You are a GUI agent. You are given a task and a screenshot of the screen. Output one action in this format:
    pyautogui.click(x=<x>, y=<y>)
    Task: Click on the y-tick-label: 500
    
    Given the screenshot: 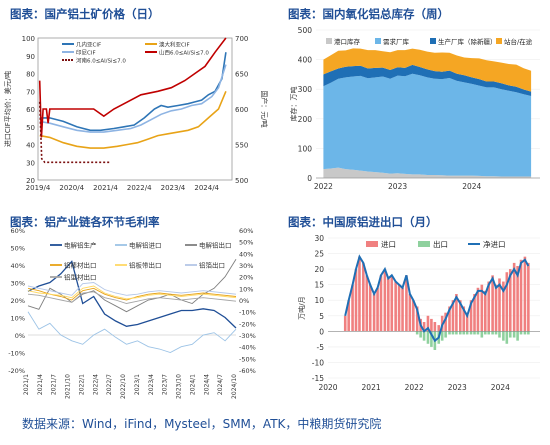 What is the action you would take?
    pyautogui.click(x=305, y=30)
    